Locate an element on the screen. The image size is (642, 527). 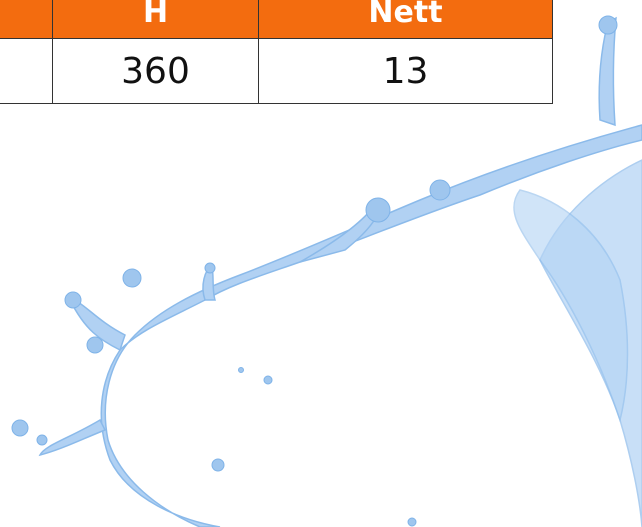
table-row: 360 13 is located at coordinates (276, 71).